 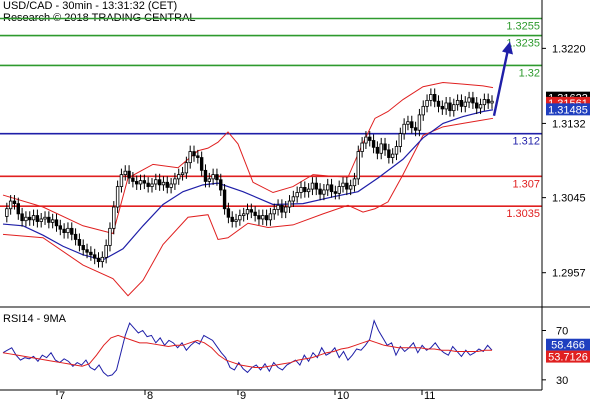 I want to click on support-2-label: 1.3035, so click(x=523, y=214).